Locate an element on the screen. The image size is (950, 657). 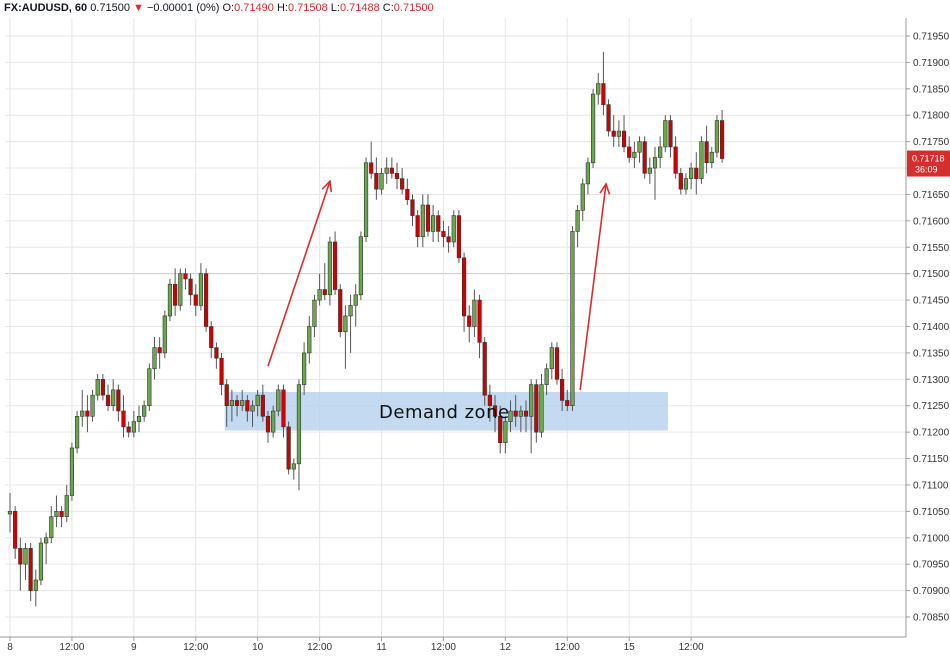
y-tick-label: 0.71900 is located at coordinates (931, 63).